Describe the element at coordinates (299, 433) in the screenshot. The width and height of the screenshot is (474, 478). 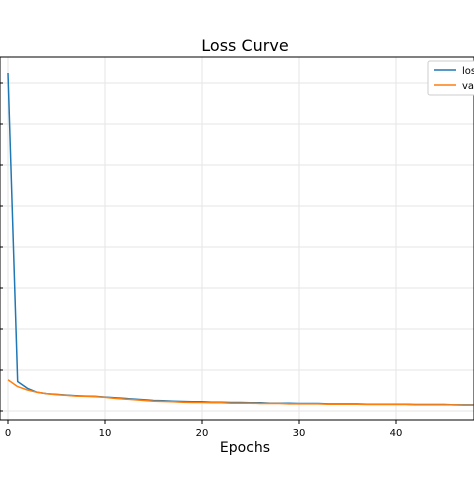
I see `x-tick-label: 30` at that location.